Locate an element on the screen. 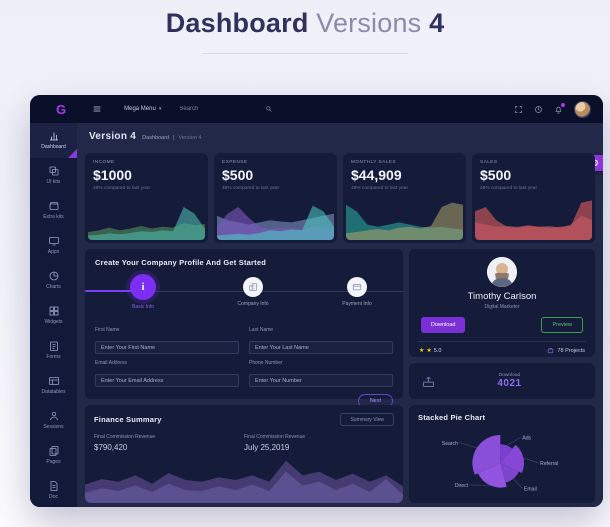 This screenshot has width=610, height=527. download-stat-value: 4021 is located at coordinates (509, 383).